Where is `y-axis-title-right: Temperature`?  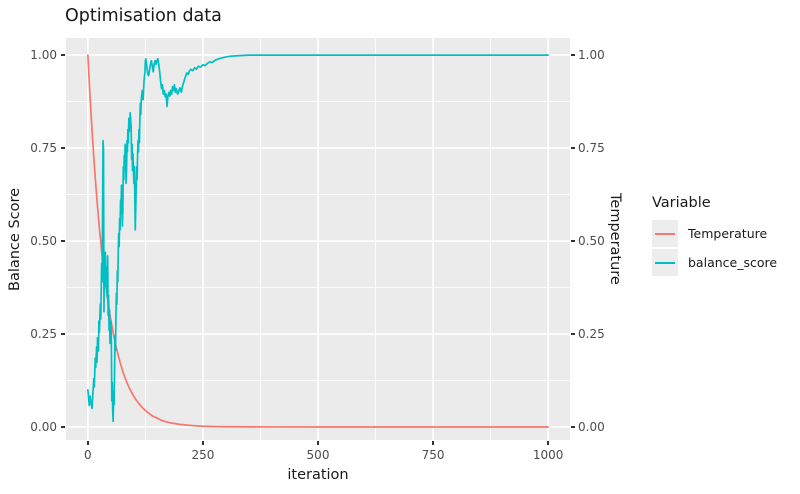
y-axis-title-right: Temperature is located at coordinates (615, 239).